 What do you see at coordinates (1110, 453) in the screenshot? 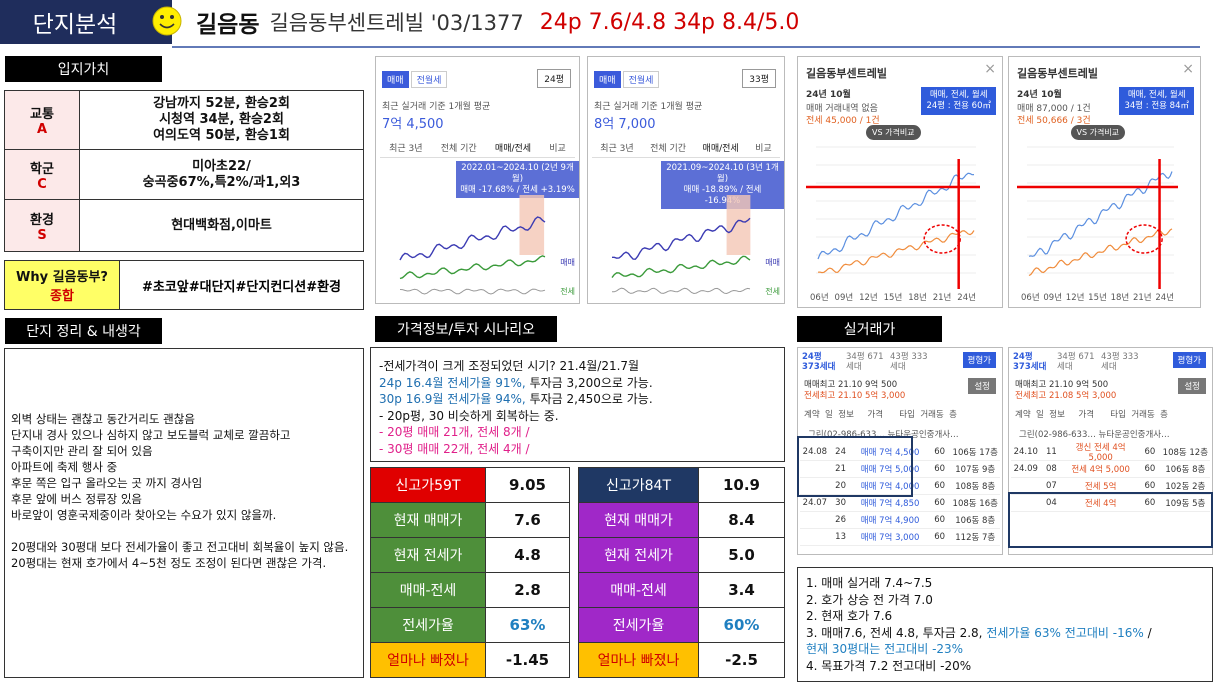
I see `trade-row: 24.10 11 갱신 전세 4억 5,000 60 108동 12층` at bounding box center [1110, 453].